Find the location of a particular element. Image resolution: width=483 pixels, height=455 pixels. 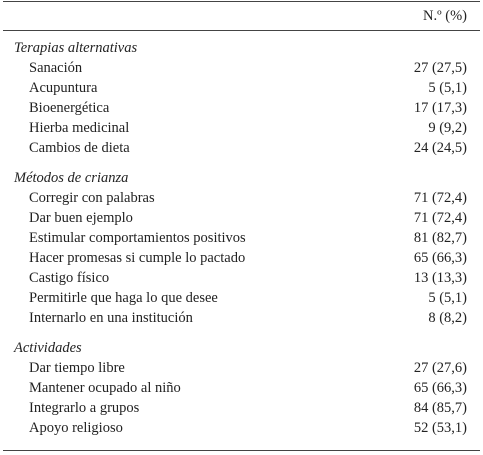

row-label: Internarlo en una institución is located at coordinates (111, 318).